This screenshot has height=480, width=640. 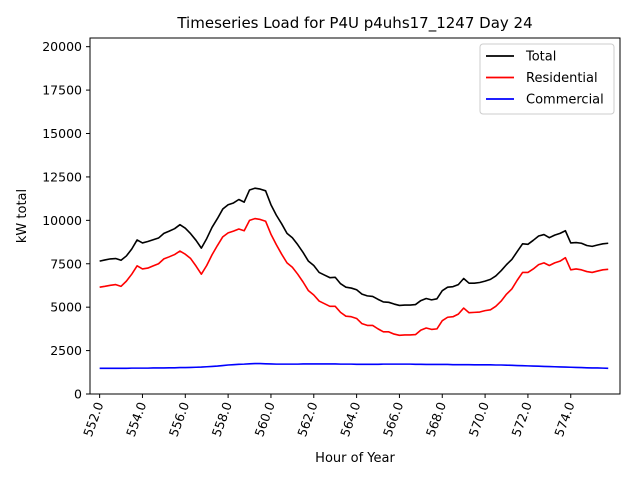 I want to click on x-tick-label: 572.0, so click(x=521, y=419).